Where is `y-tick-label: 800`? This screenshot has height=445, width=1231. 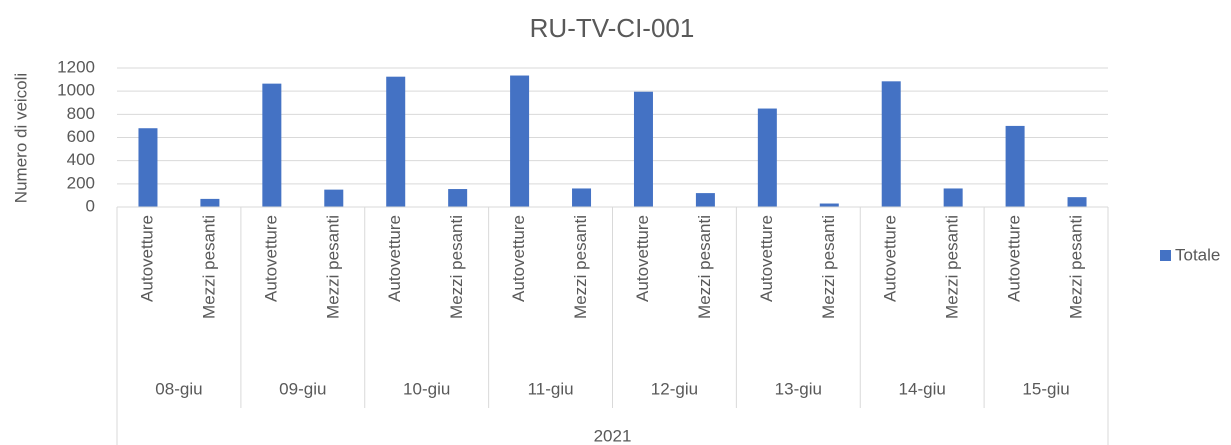 y-tick-label: 800 is located at coordinates (81, 113).